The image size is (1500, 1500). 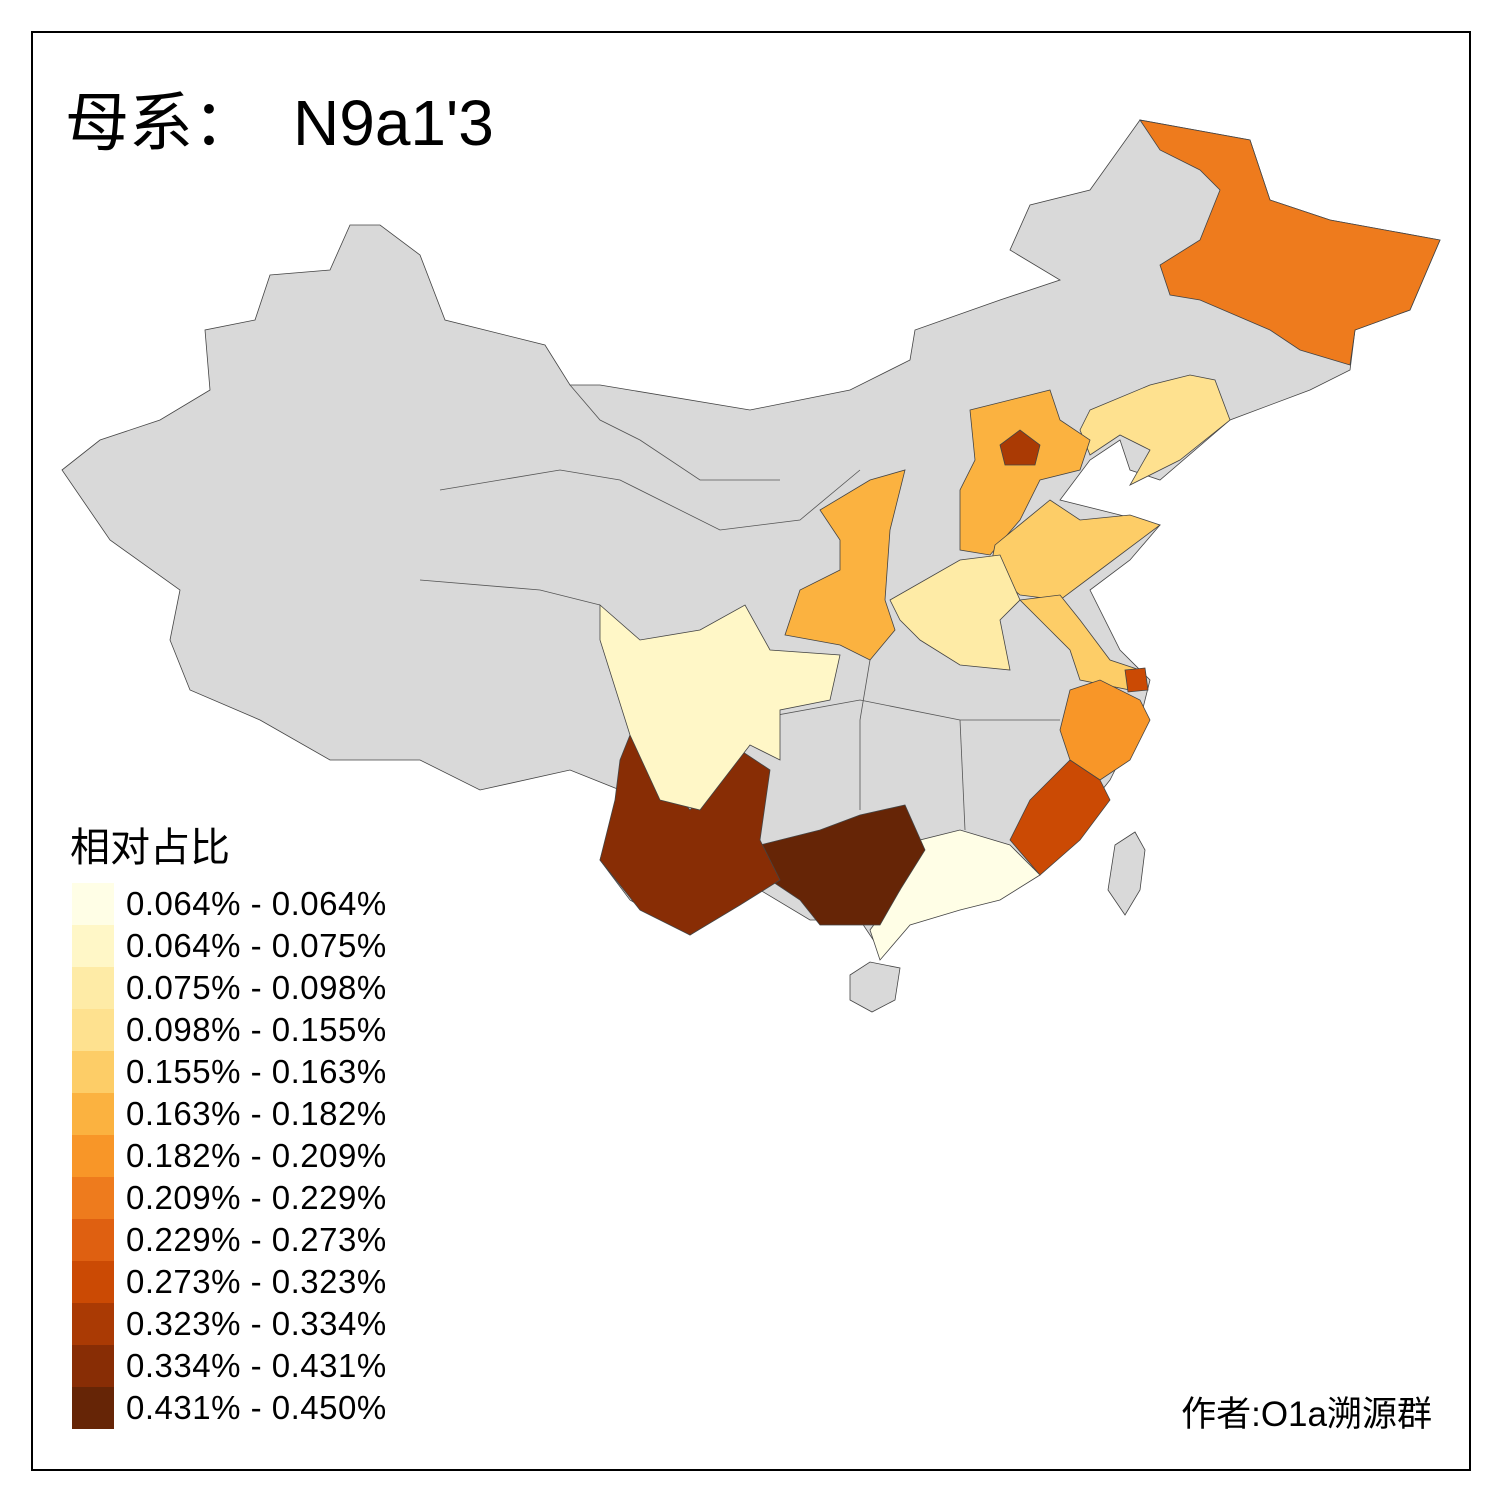 What do you see at coordinates (720, 707) in the screenshot?
I see `province-sichuan` at bounding box center [720, 707].